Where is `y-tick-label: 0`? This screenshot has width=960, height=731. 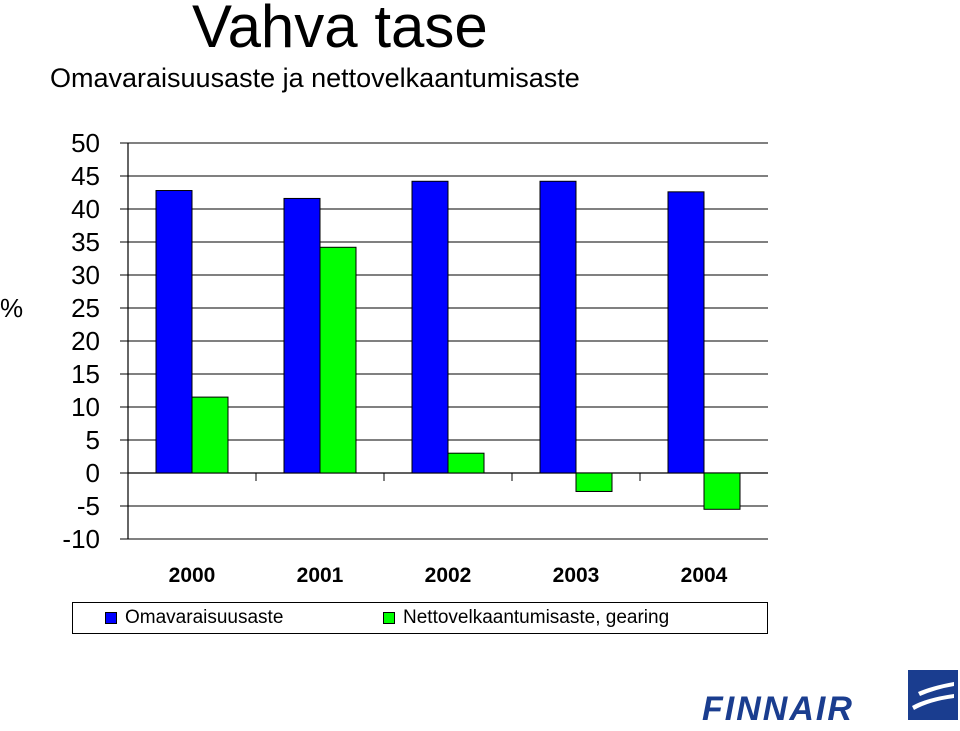
y-tick-label: 0 is located at coordinates (93, 473).